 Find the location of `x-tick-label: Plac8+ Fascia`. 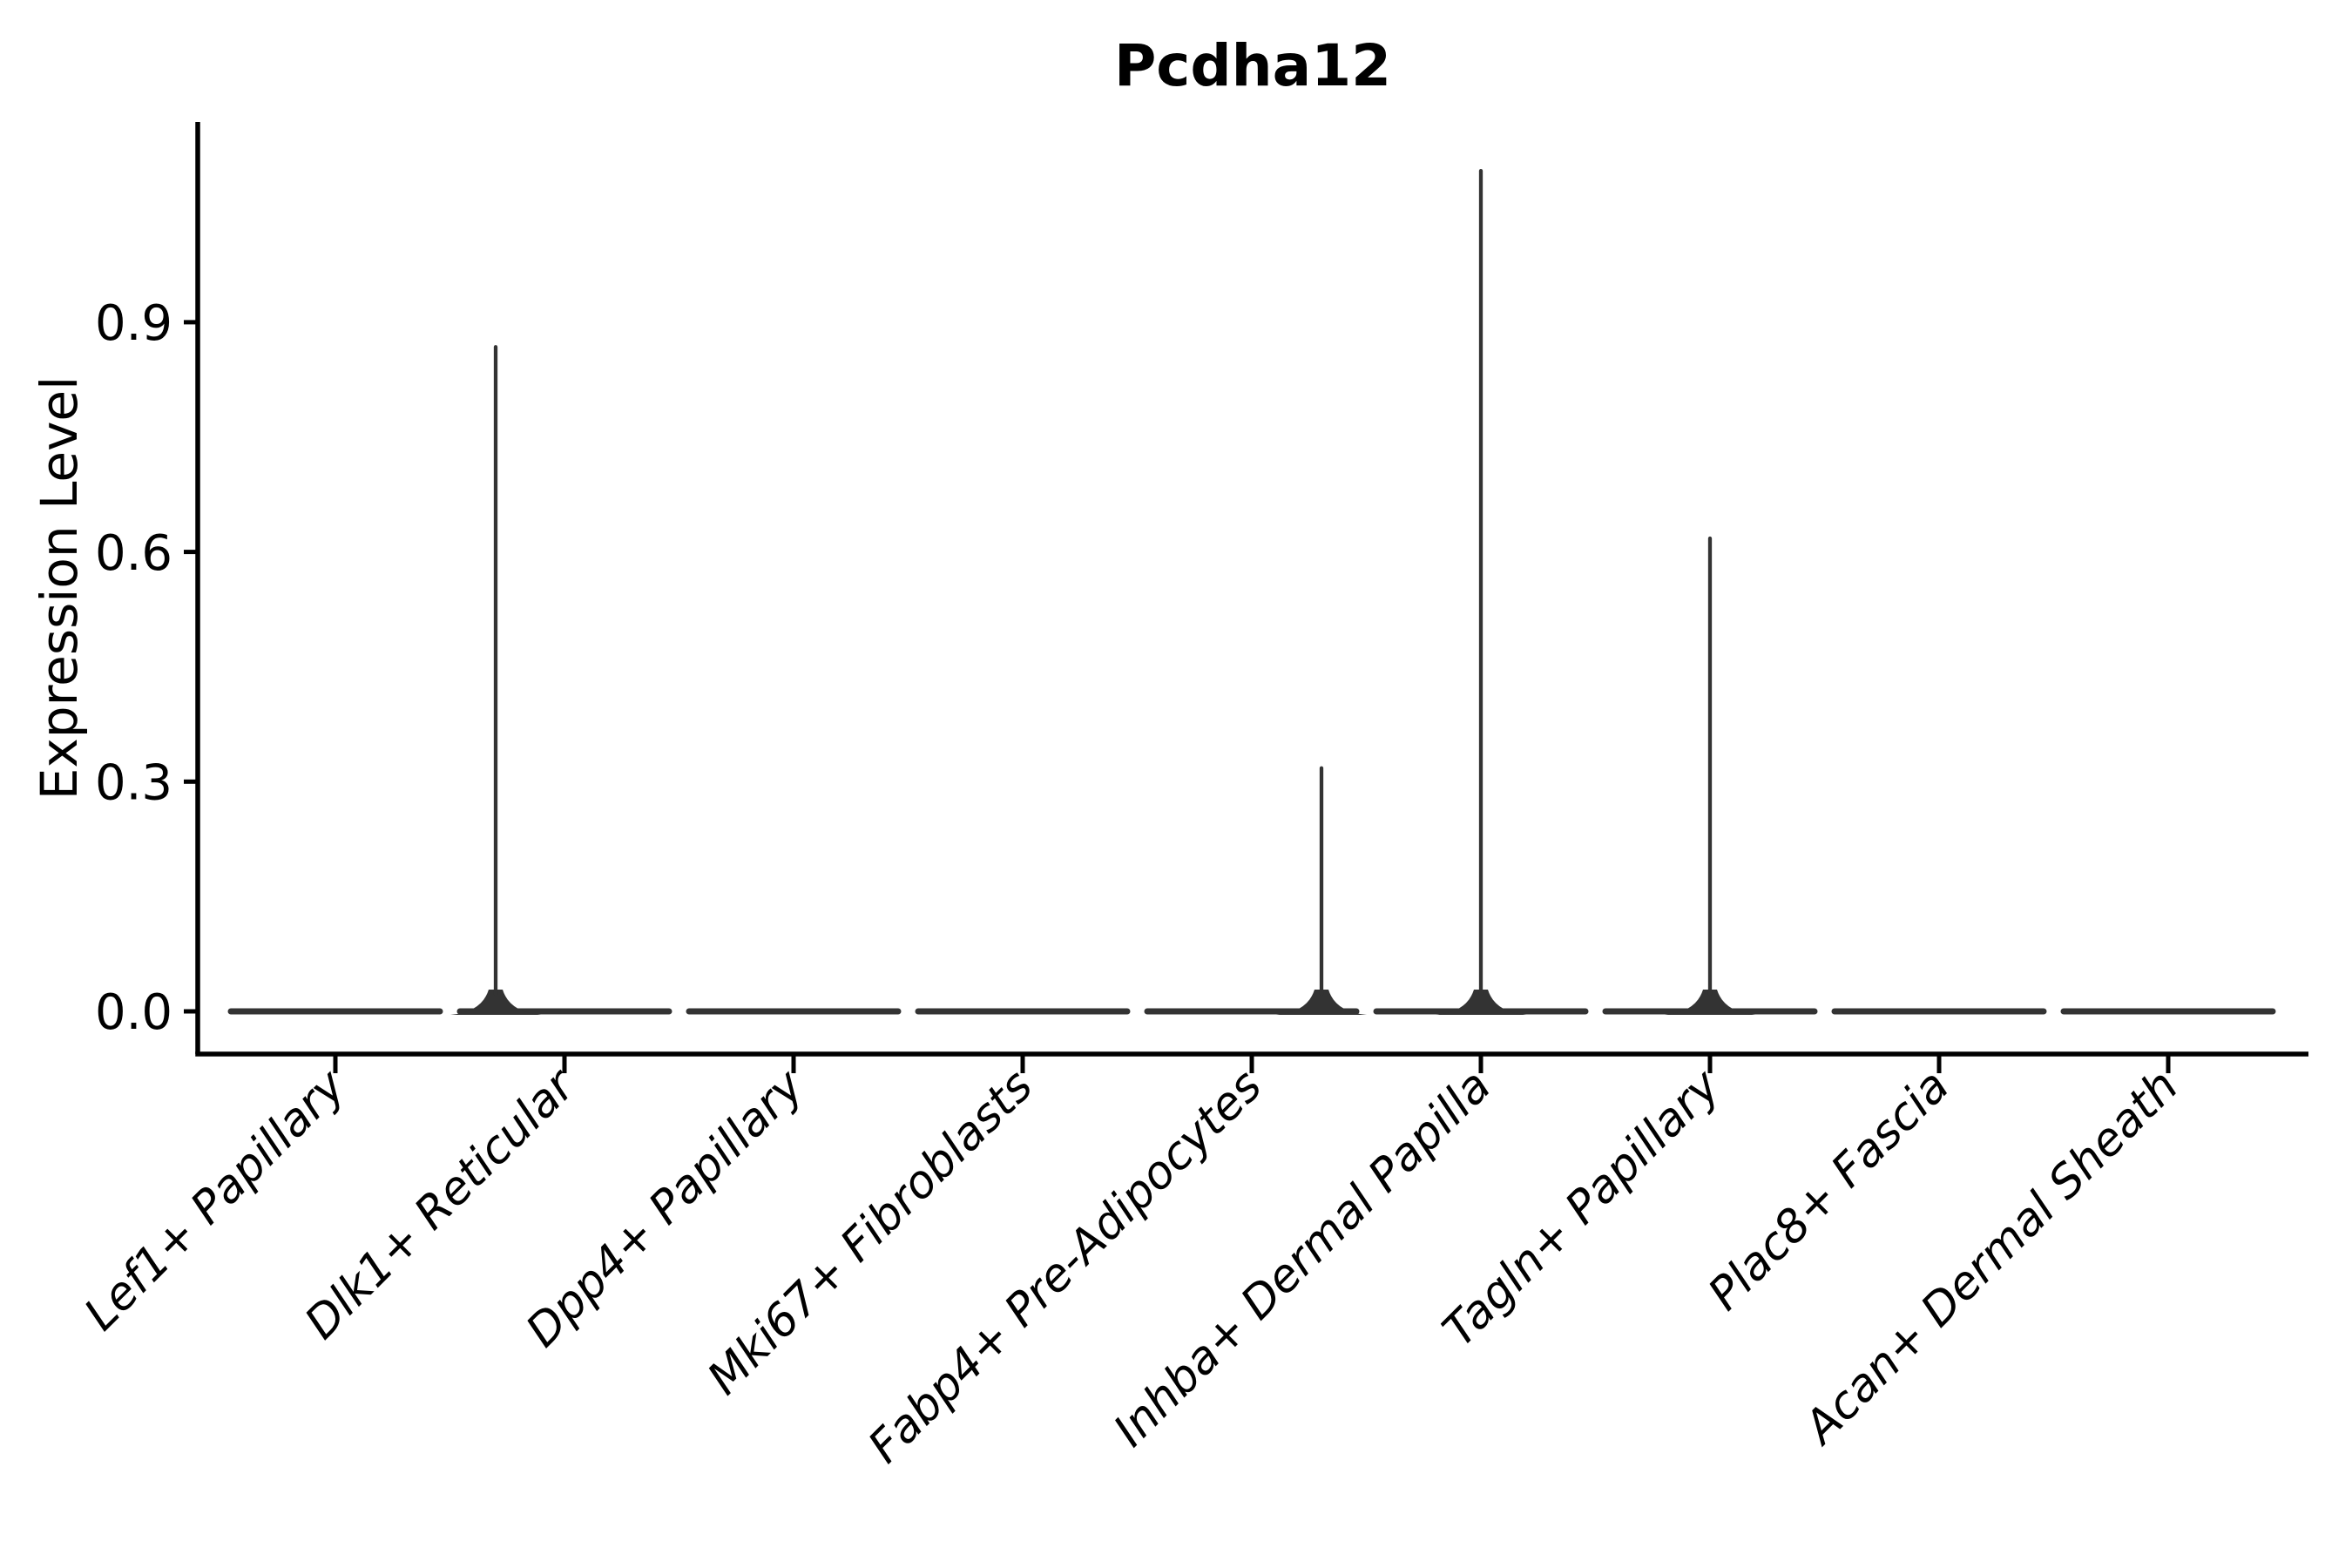

x-tick-label: Plac8+ Fascia is located at coordinates (1829, 1191).